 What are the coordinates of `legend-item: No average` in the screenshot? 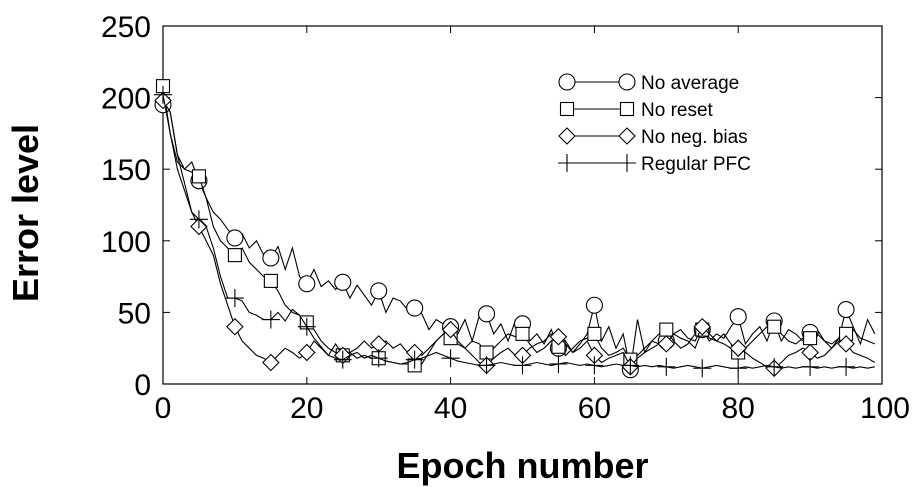 It's located at (648, 83).